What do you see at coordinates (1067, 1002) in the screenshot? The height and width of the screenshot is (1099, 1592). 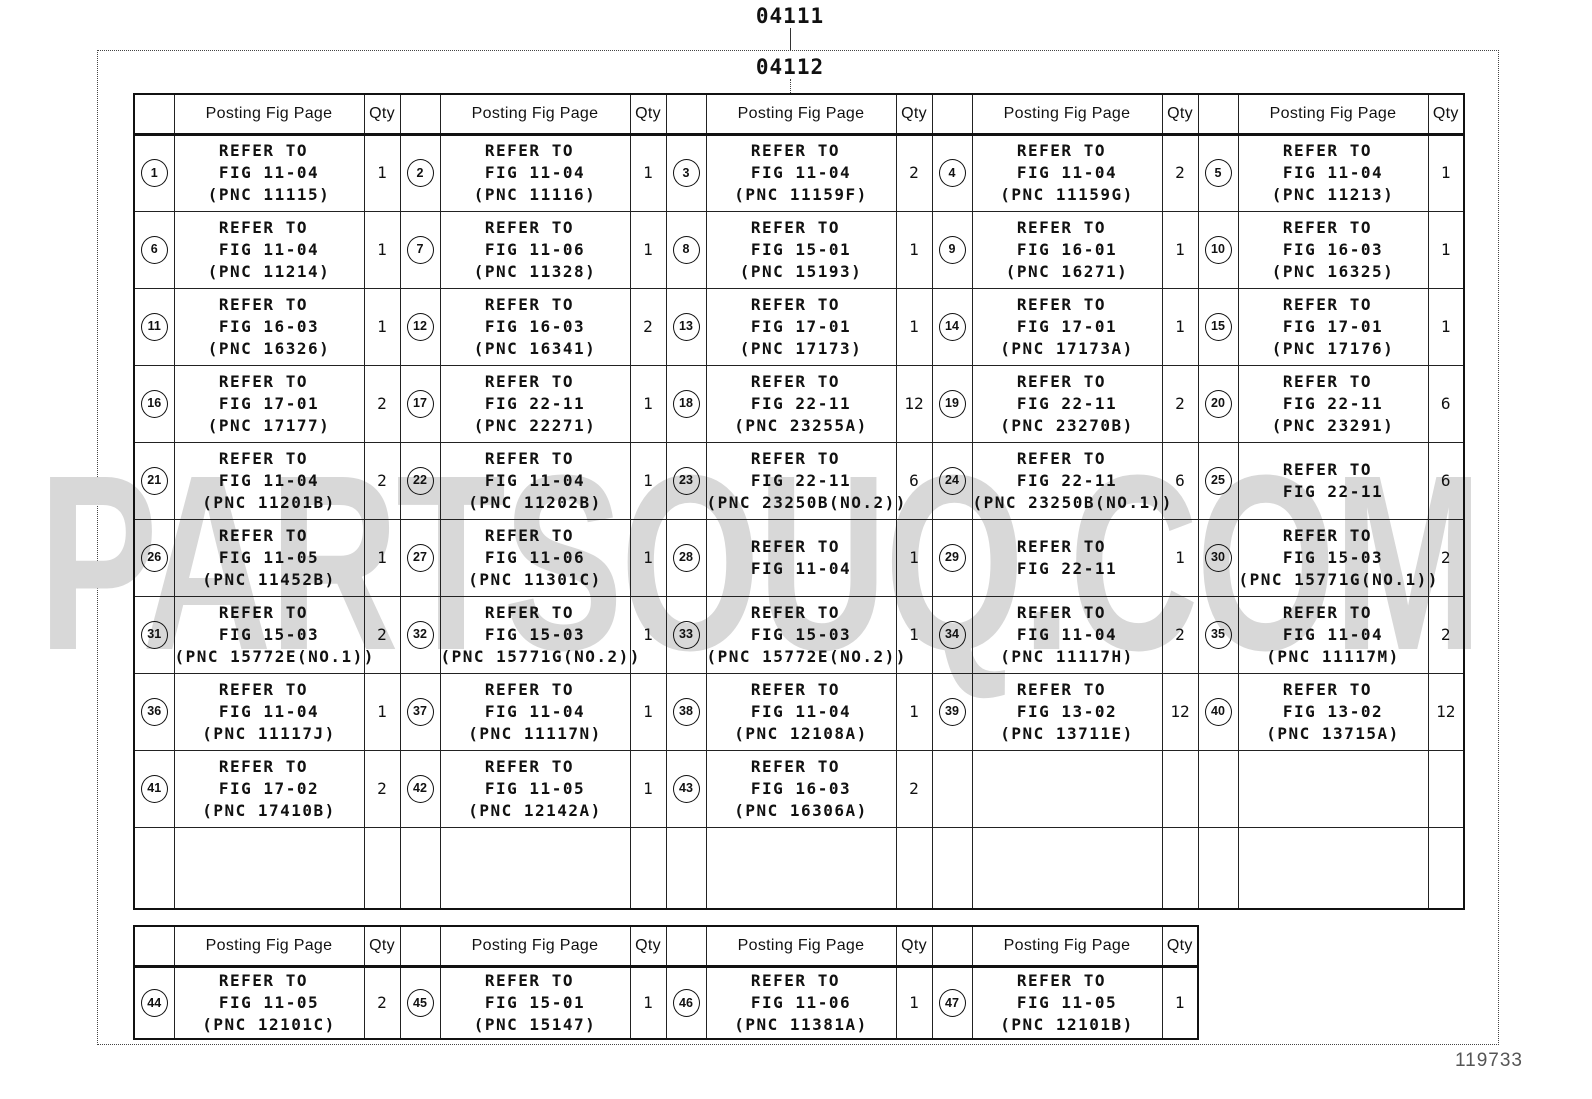 I see `posting-fig-page-cell: REFER TO FIG 11-05 (PNC 12101B)` at bounding box center [1067, 1002].